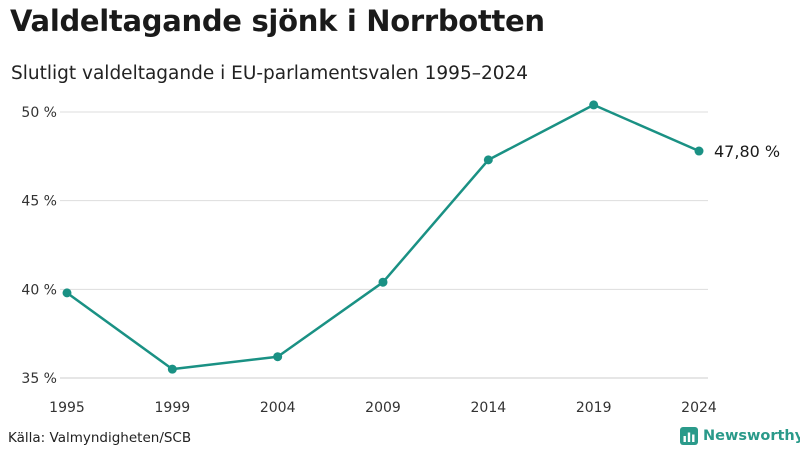  Describe the element at coordinates (747, 151) in the screenshot. I see `end-value-label: 47,80 %` at that location.